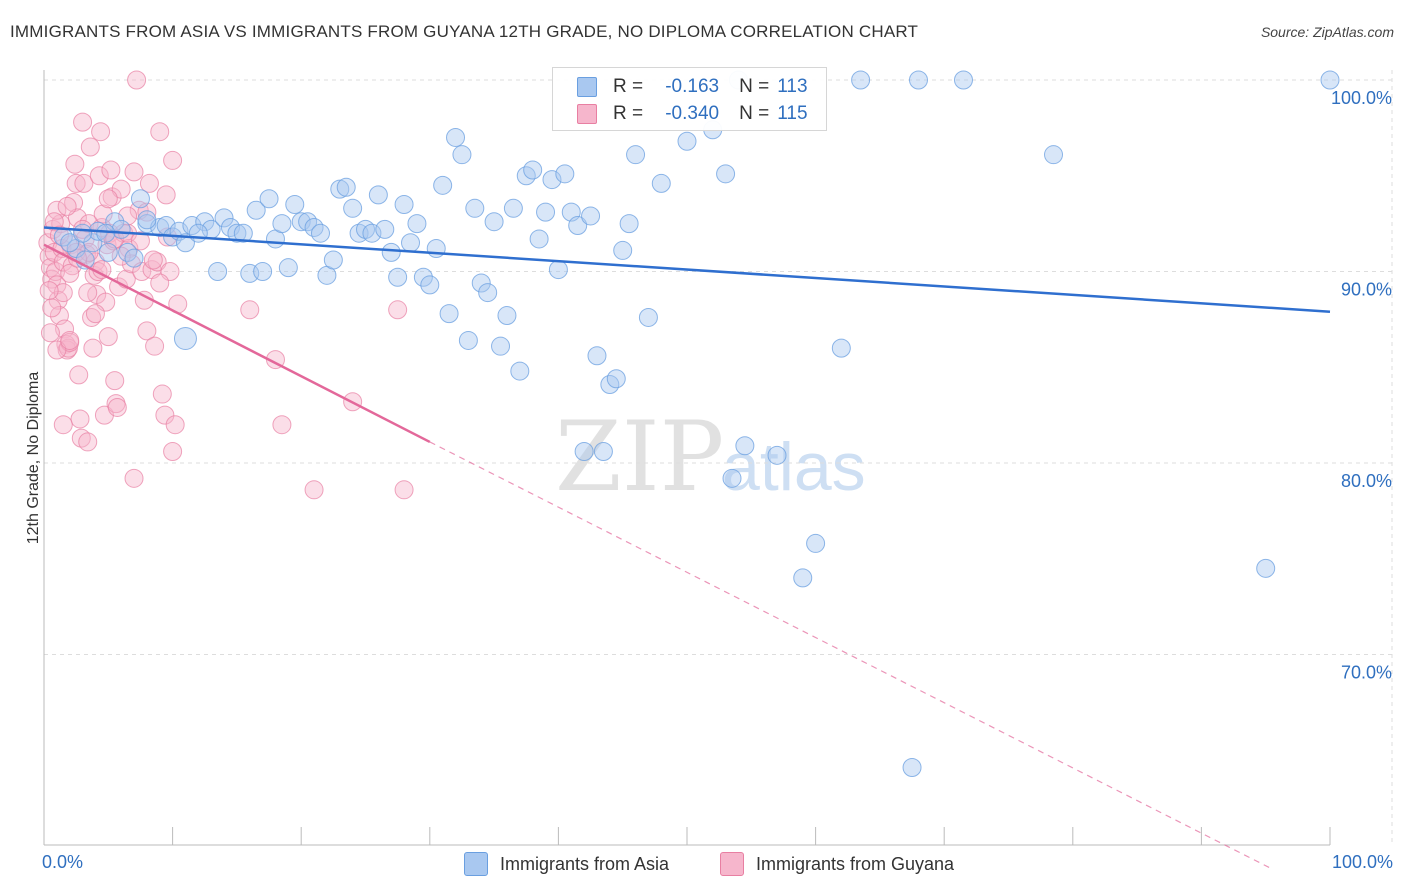 Image resolution: width=1406 pixels, height=892 pixels. I want to click on stats-legend: R = -0.163 N = 113 R = -0.340 N = 115, so click(689, 99).